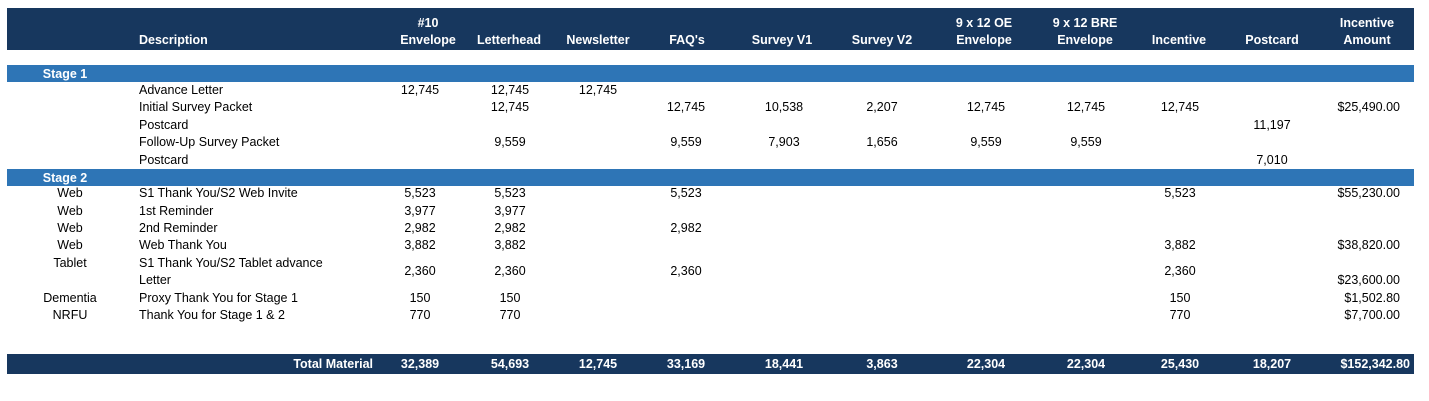 This screenshot has height=401, width=1429. I want to click on table-cell-description: Thank You for Stage 1 & 2, so click(212, 315).